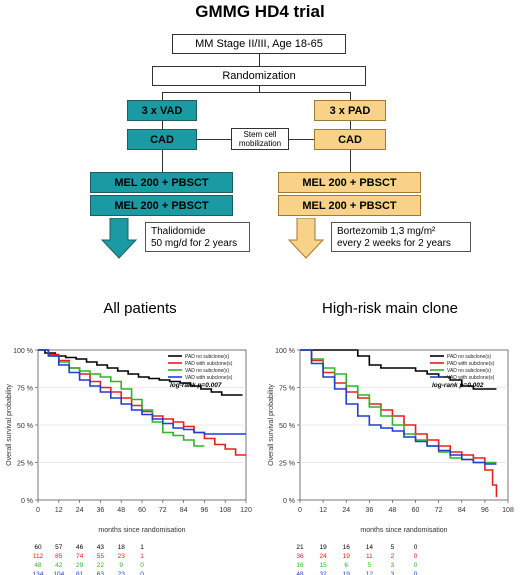 The width and height of the screenshot is (520, 575). I want to click on yellow-down-arrow-icon, so click(306, 238).